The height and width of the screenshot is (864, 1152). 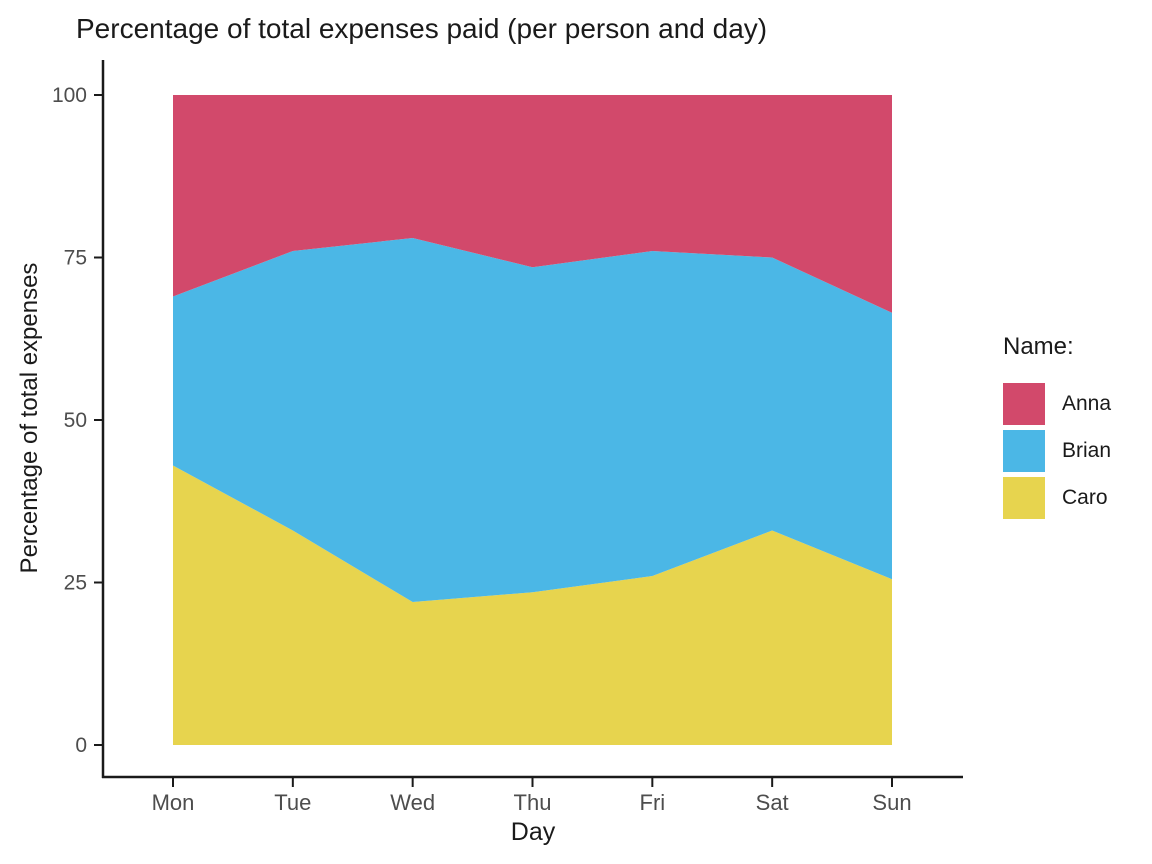 I want to click on x-tick-label: Fri, so click(x=653, y=802).